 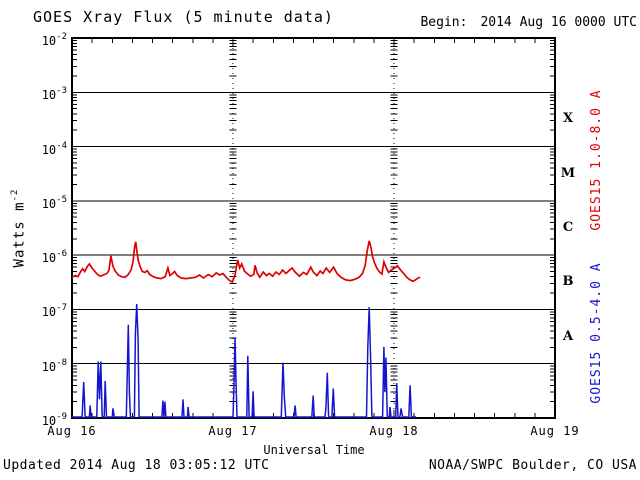 What do you see at coordinates (54, 40) in the screenshot?
I see `y-tick-label: 10⁻²` at bounding box center [54, 40].